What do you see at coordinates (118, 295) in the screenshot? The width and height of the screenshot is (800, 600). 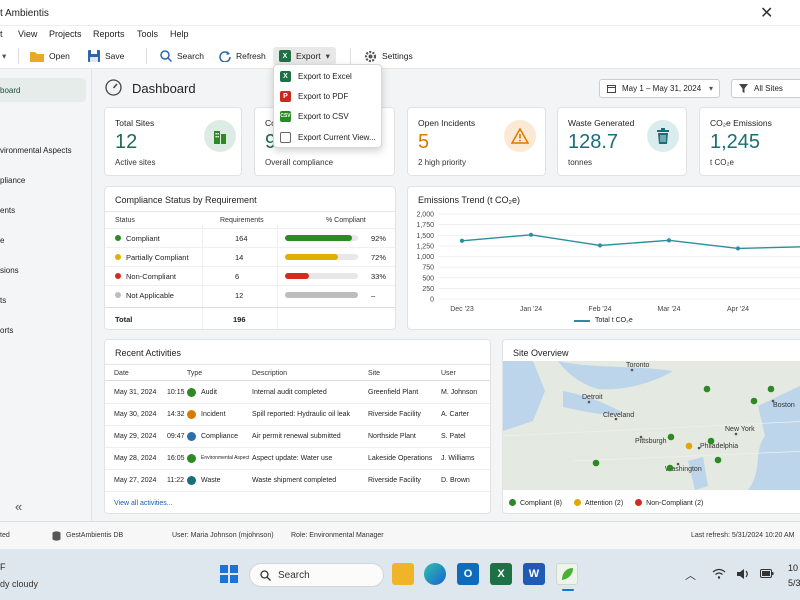 I see `status-dot` at bounding box center [118, 295].